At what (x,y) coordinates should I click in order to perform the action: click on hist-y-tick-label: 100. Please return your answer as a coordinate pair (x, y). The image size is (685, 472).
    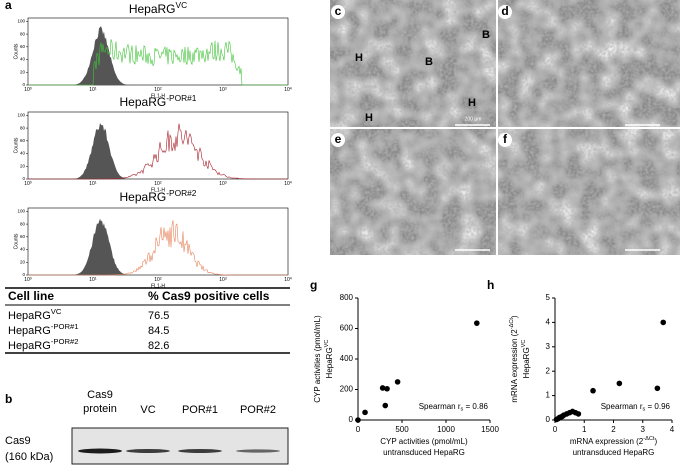
    Looking at the image, I should click on (21, 211).